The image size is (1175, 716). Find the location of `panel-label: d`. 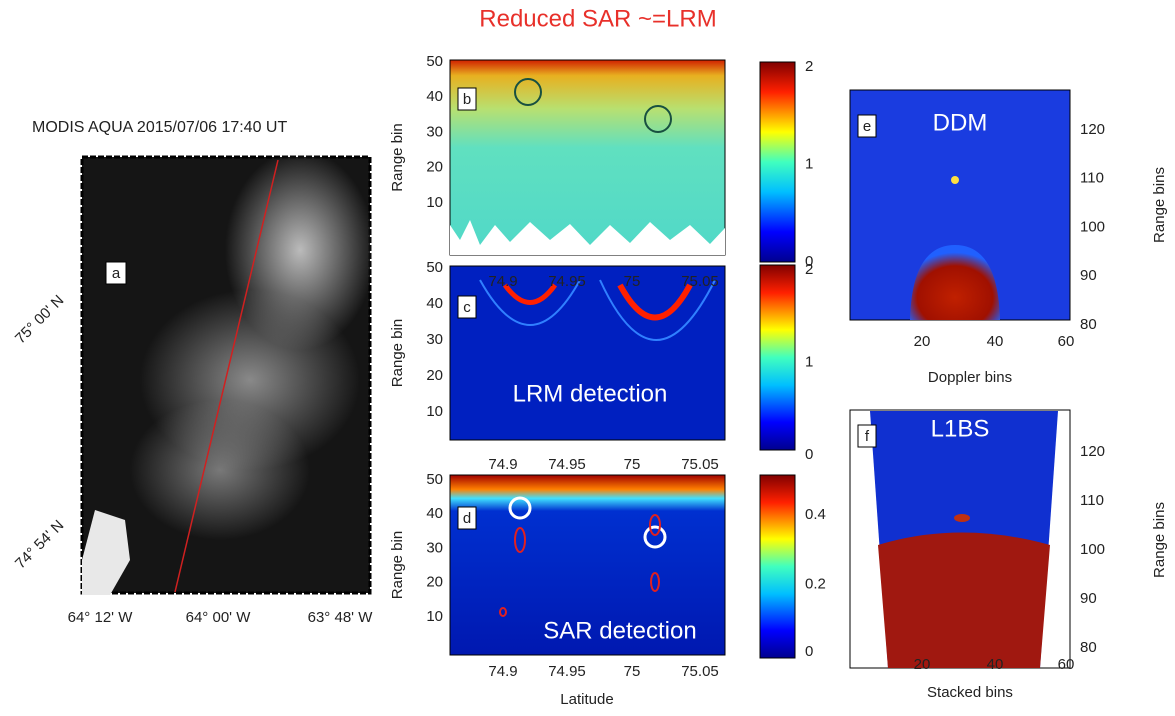

panel-label: d is located at coordinates (467, 518).